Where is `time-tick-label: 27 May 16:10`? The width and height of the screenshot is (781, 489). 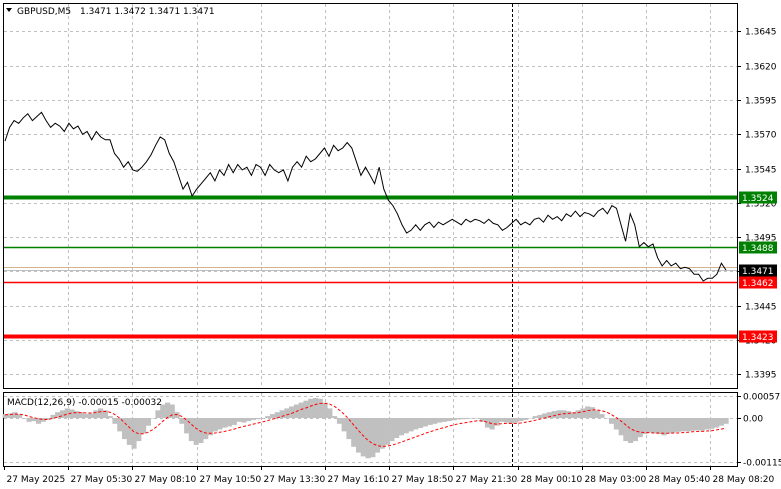 time-tick-label: 27 May 16:10 is located at coordinates (359, 480).